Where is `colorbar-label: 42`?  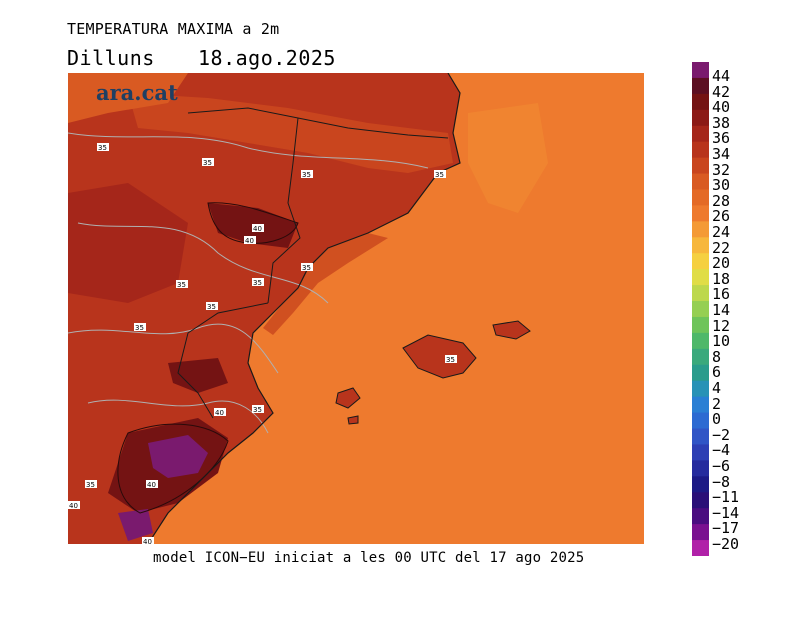
colorbar-label: 42 is located at coordinates (721, 91).